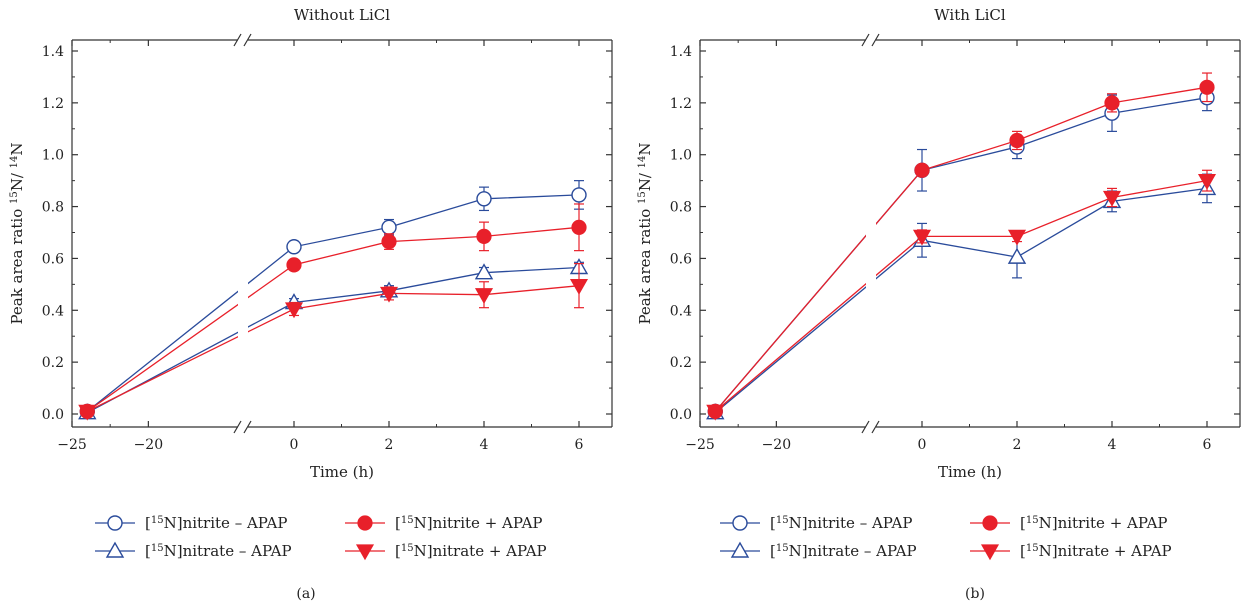 This screenshot has width=1245, height=608. I want to click on break-gap, so click(243, 233).